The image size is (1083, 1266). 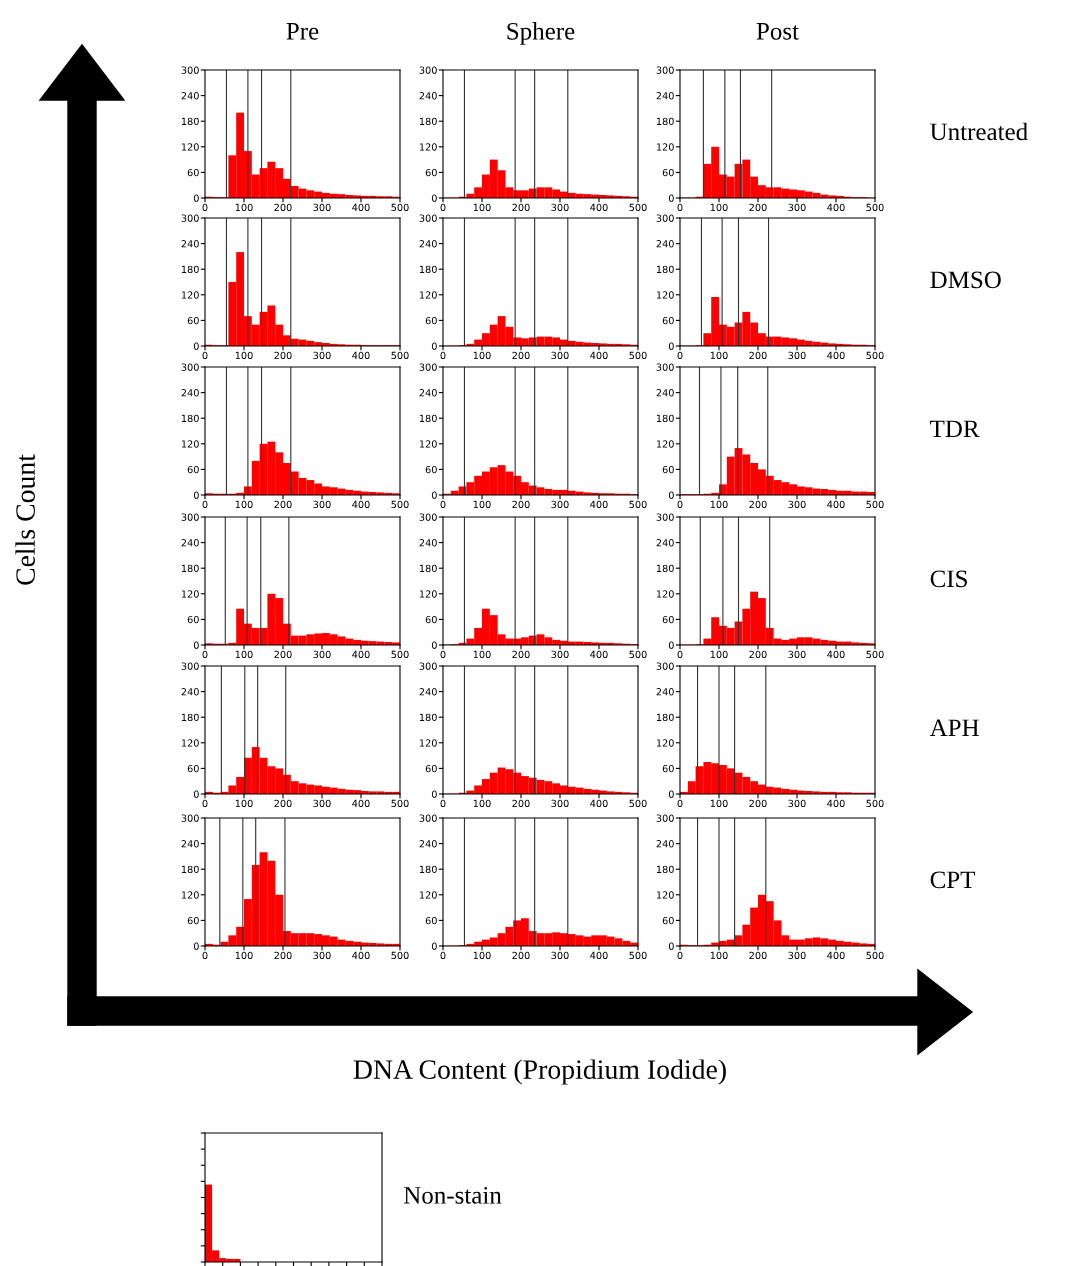 I want to click on text: TDR, so click(x=955, y=429).